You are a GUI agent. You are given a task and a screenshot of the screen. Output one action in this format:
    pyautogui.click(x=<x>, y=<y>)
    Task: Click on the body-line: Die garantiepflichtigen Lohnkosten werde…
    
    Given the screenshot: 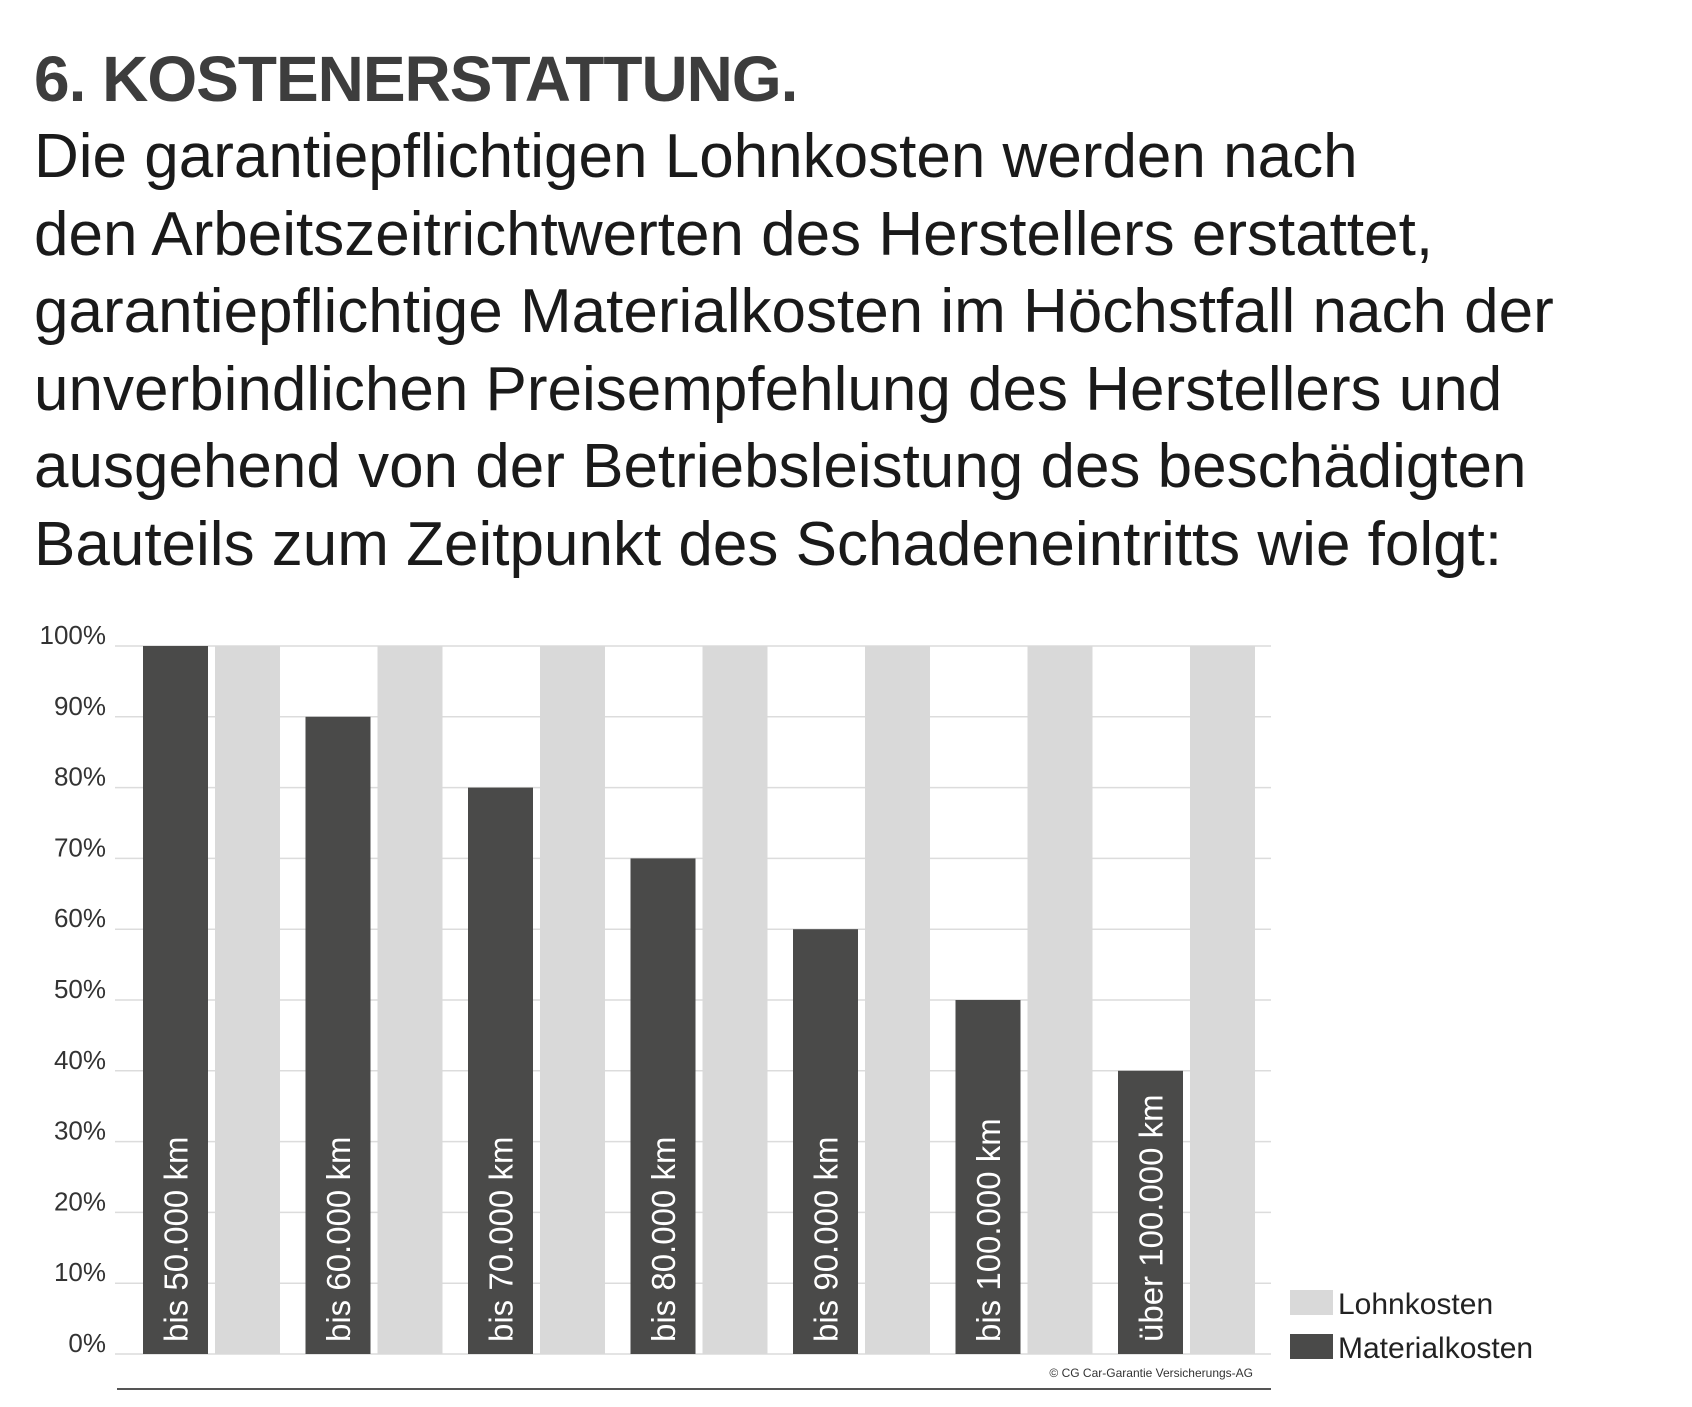 What is the action you would take?
    pyautogui.click(x=696, y=156)
    